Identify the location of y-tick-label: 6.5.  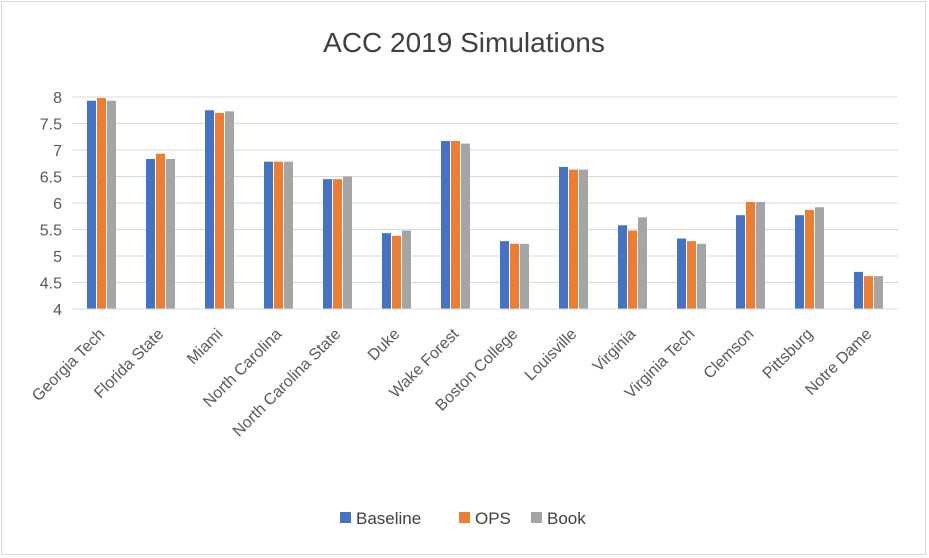
(51, 178).